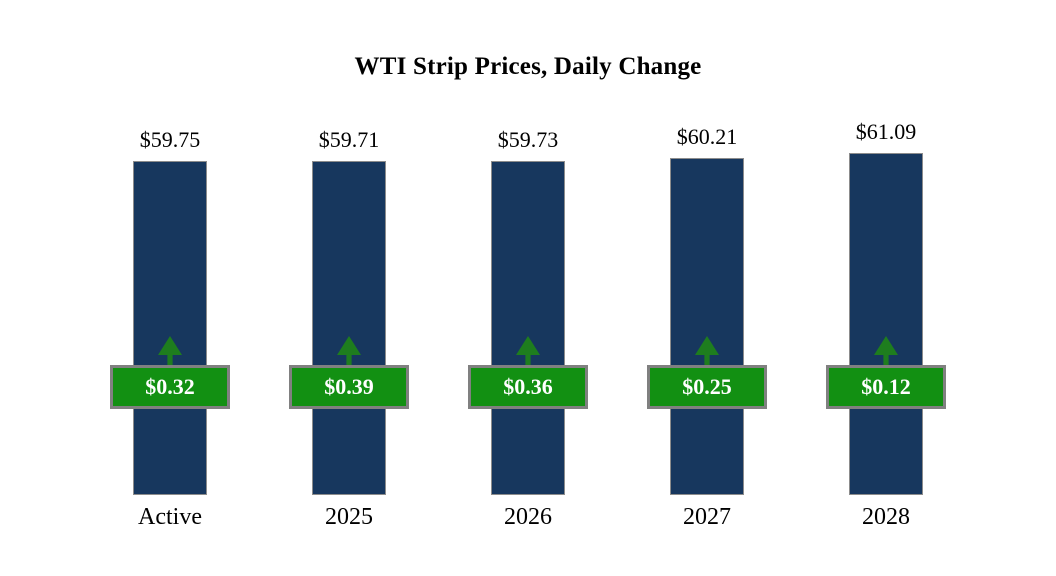 This screenshot has height=576, width=1056. I want to click on daily-change-badge: $0.12, so click(886, 387).